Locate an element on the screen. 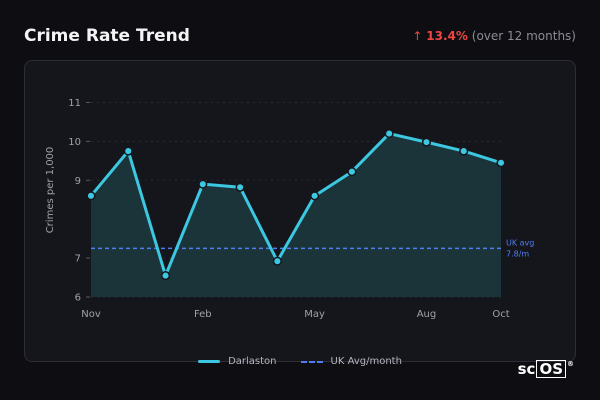  legend-item-darlaston: Darlaston is located at coordinates (237, 361).